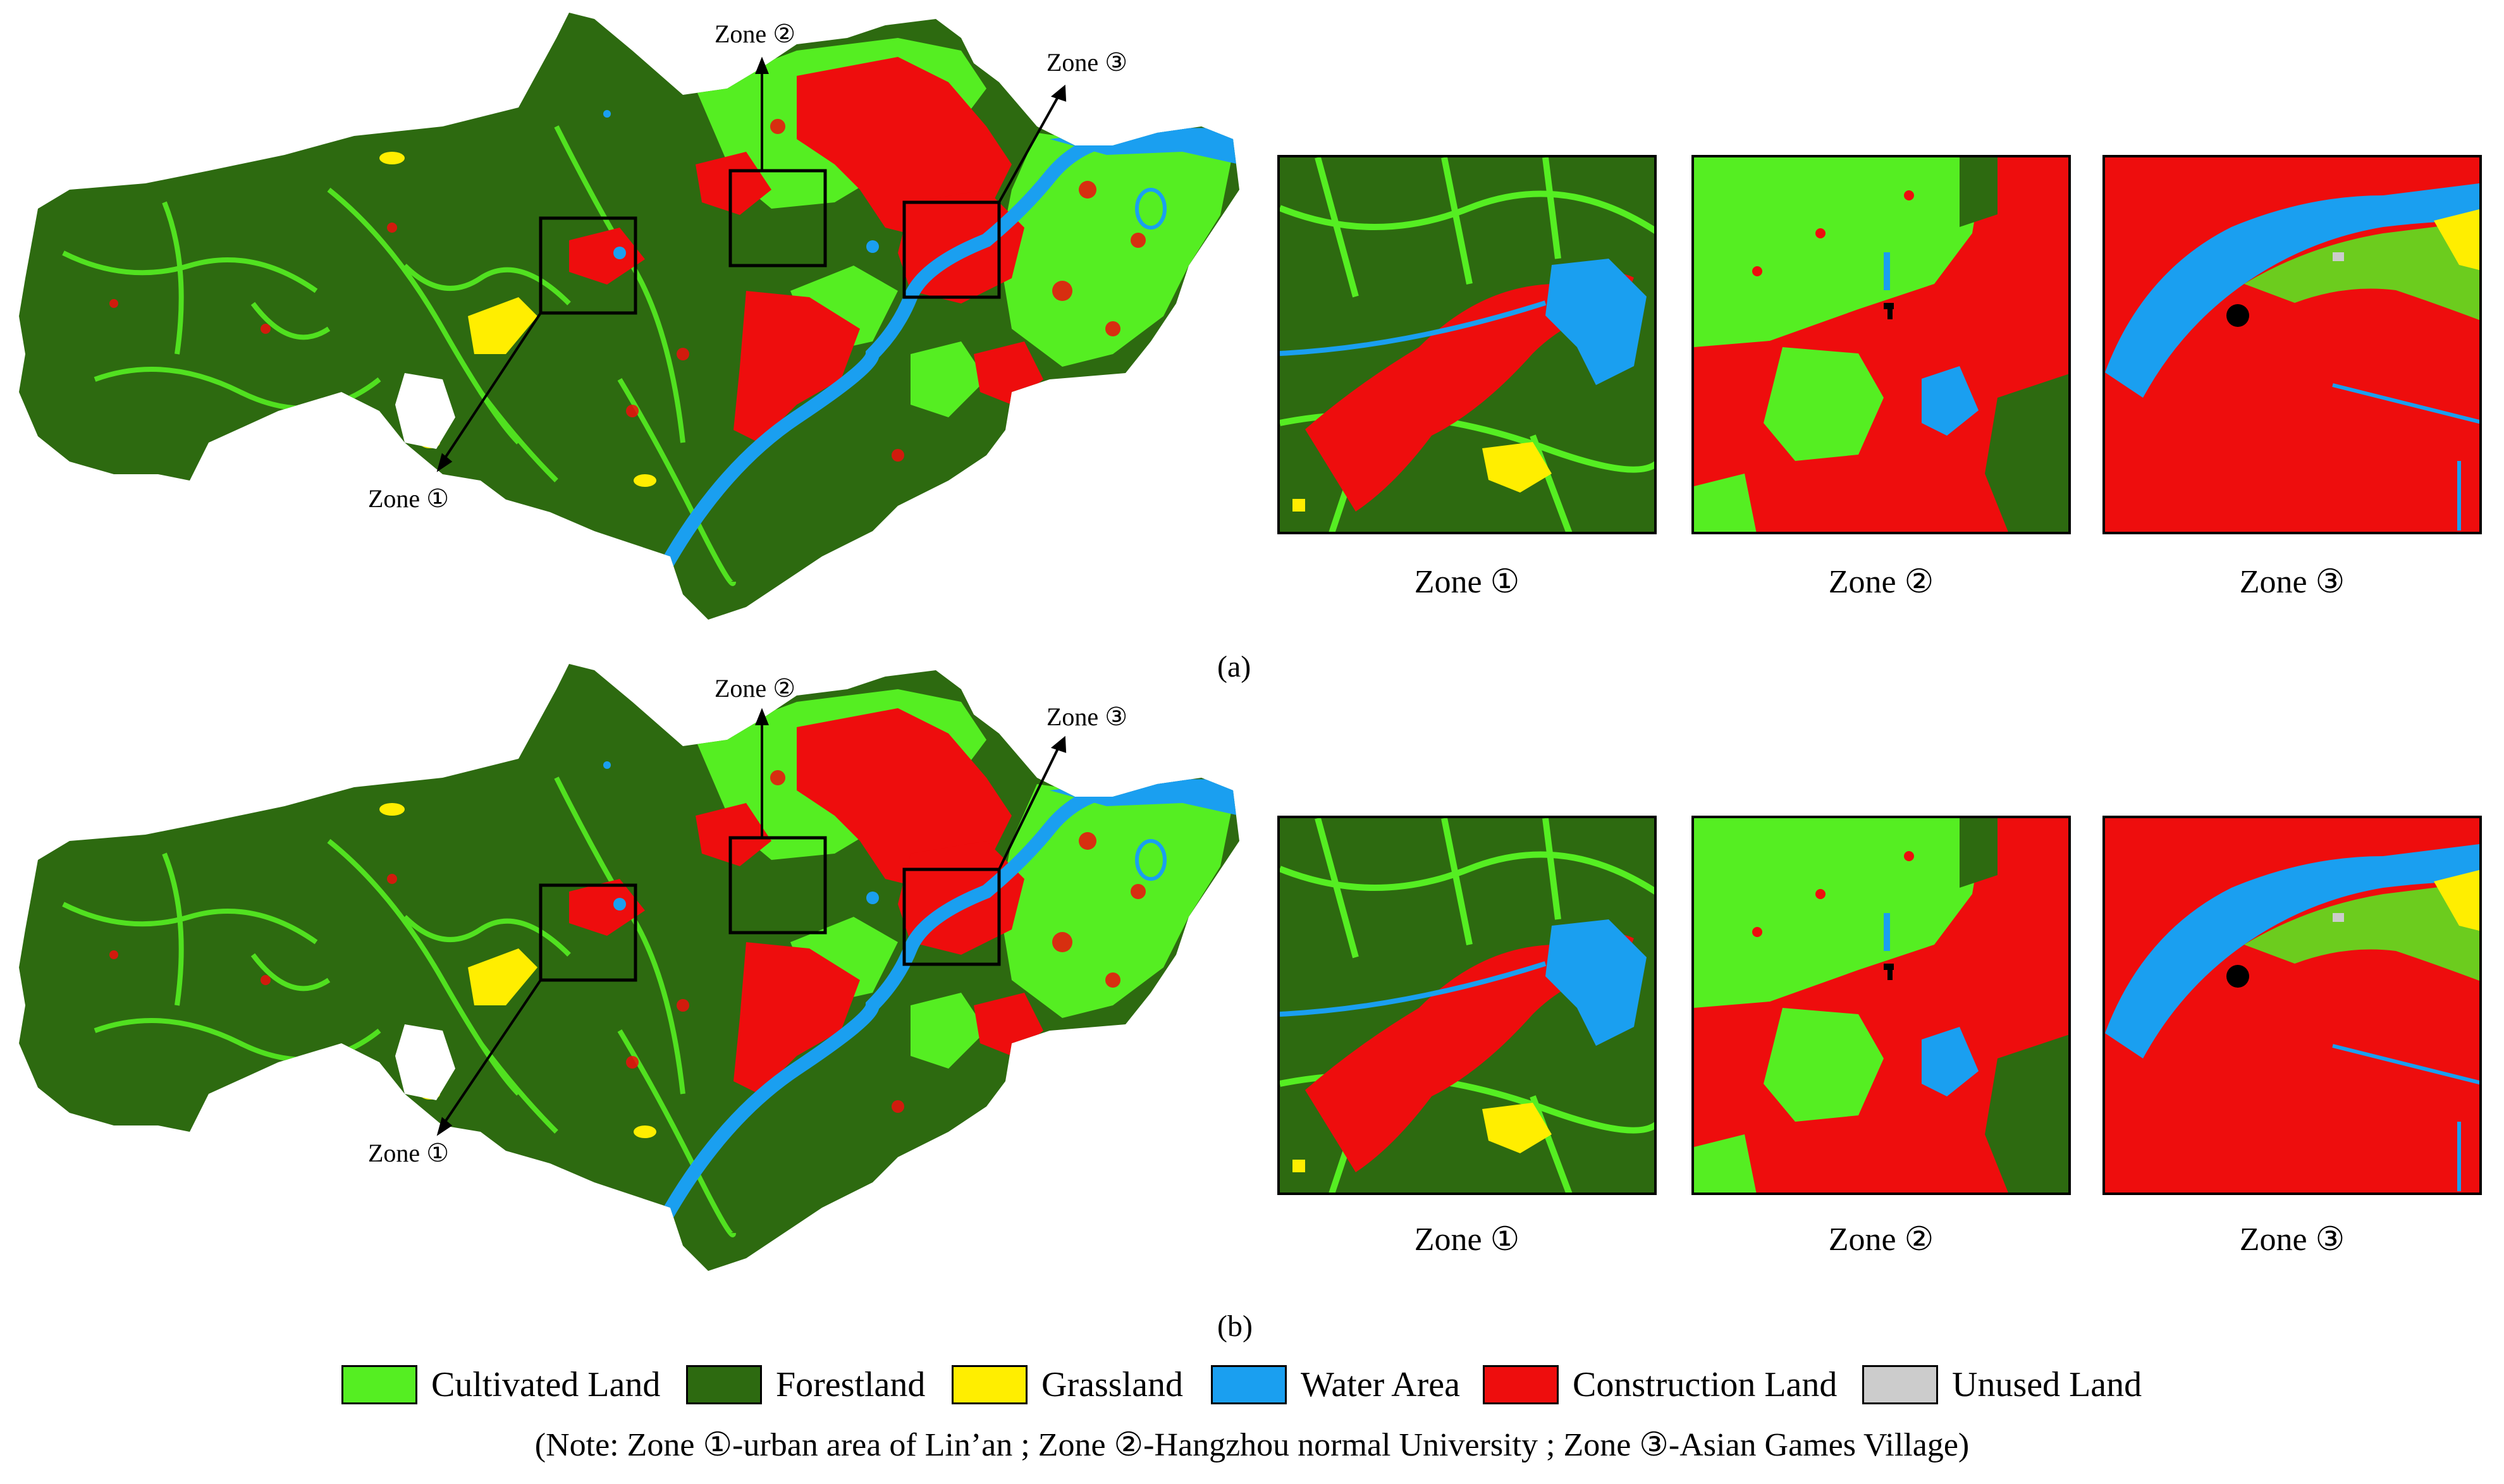  I want to click on legend-label: Unused Land, so click(2047, 1384).